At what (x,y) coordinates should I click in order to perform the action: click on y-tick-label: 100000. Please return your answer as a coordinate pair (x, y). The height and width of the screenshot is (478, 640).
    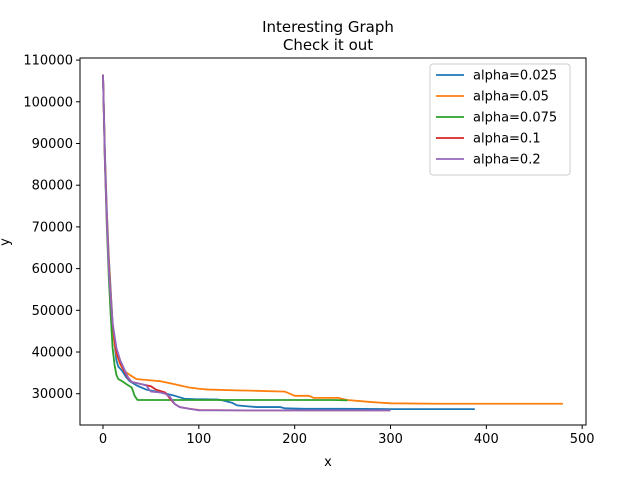
    Looking at the image, I should click on (48, 102).